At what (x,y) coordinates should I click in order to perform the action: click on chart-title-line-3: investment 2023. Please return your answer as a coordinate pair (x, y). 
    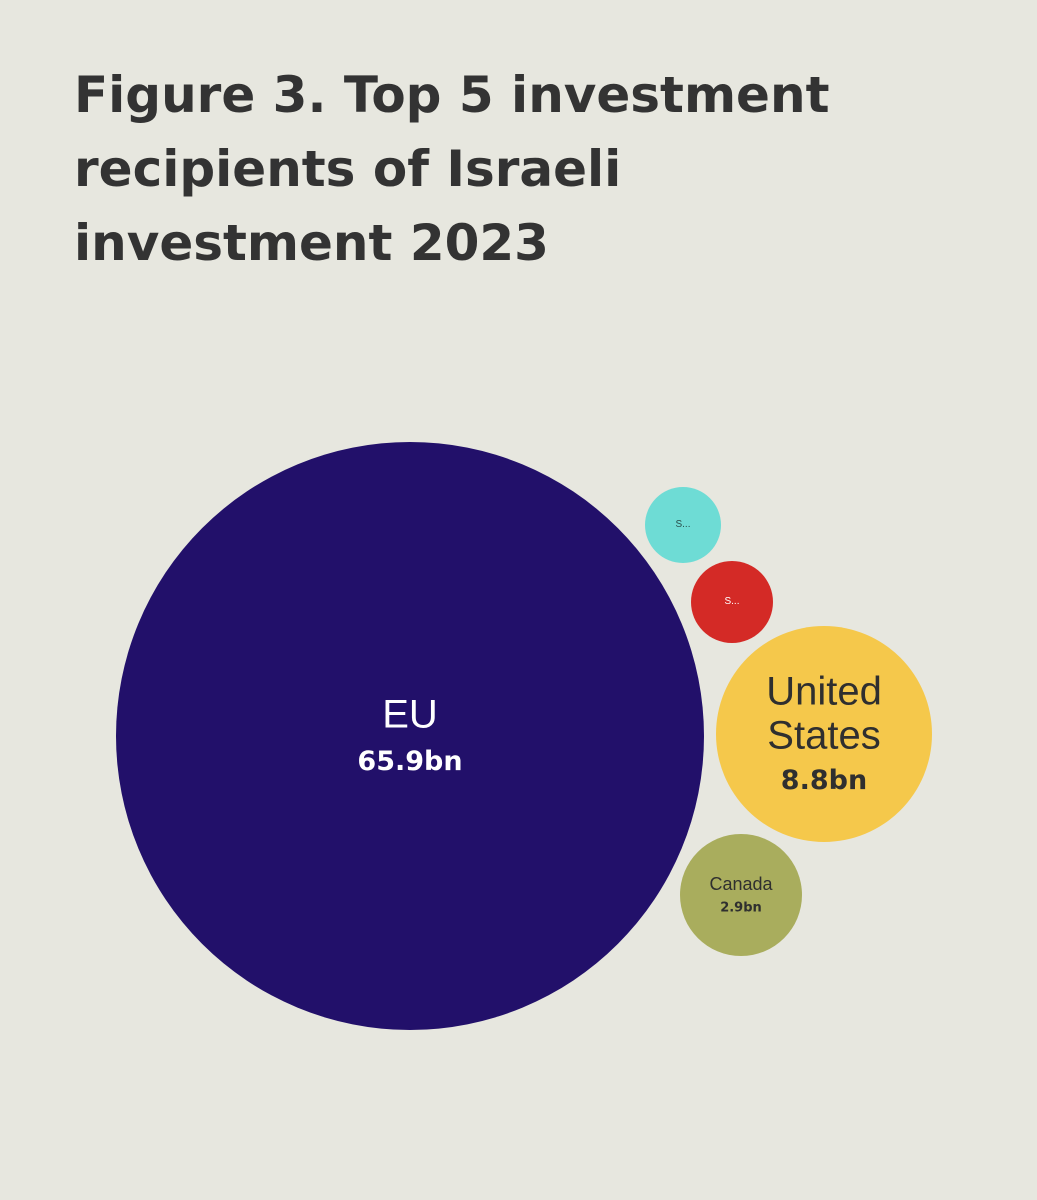
    Looking at the image, I should click on (311, 243).